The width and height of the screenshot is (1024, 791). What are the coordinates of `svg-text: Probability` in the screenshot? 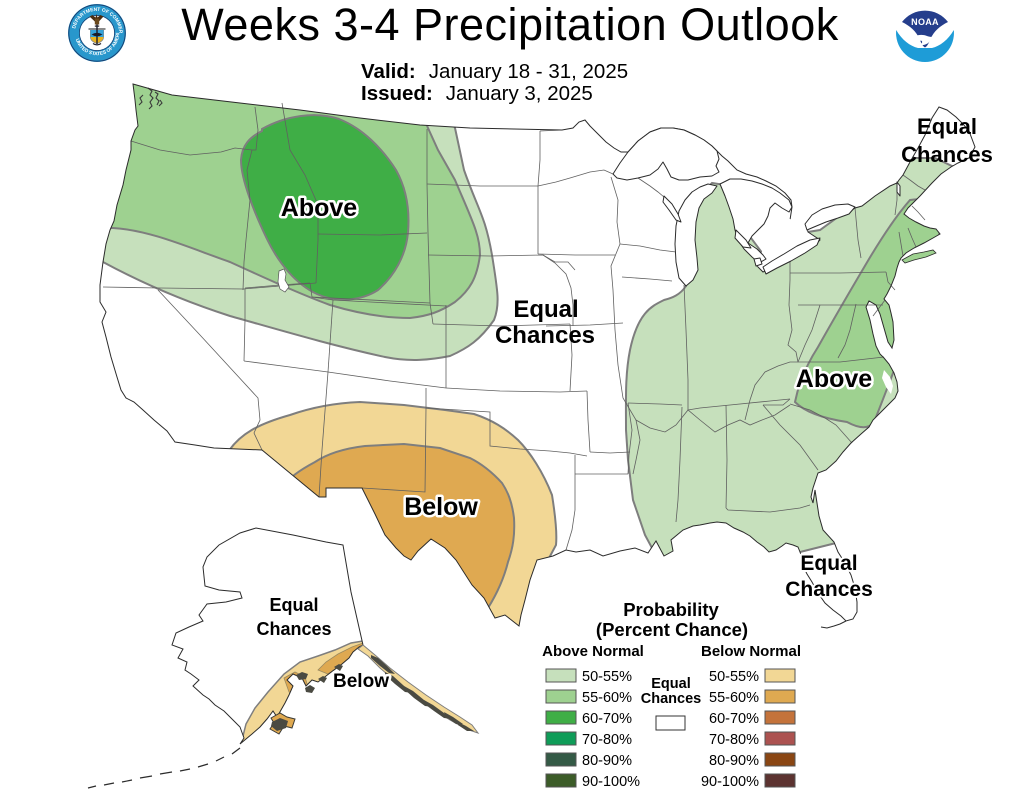 It's located at (671, 609).